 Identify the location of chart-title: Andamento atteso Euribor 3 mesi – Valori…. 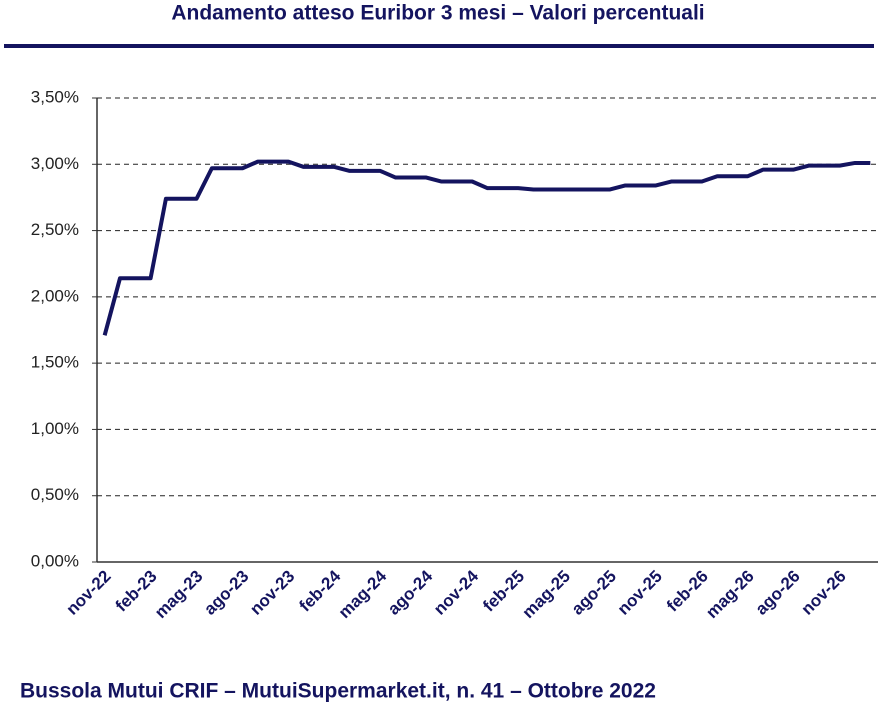
(437, 13).